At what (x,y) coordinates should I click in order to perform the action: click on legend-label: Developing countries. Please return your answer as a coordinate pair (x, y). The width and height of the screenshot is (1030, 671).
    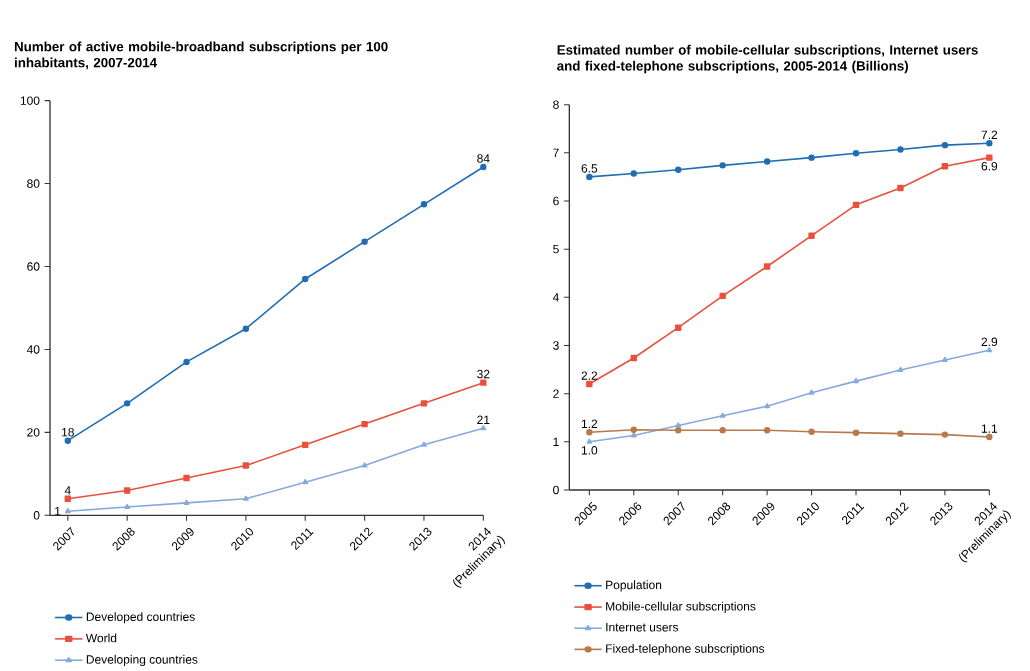
    Looking at the image, I should click on (142, 660).